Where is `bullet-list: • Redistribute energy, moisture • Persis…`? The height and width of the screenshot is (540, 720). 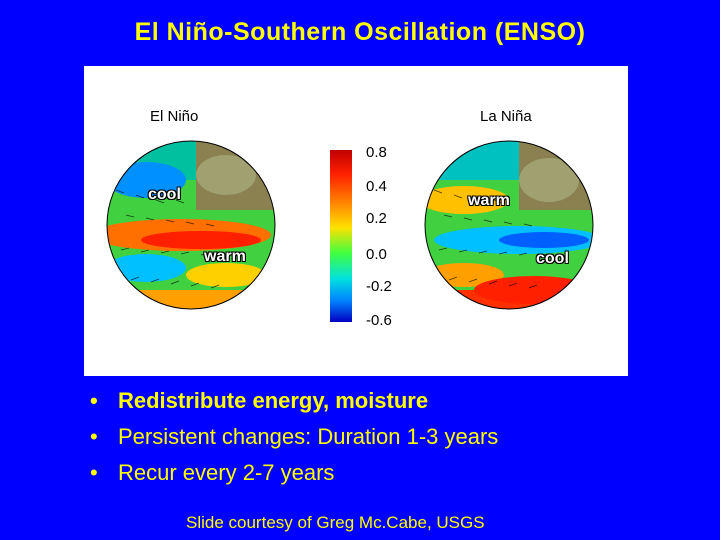
bullet-list: • Redistribute energy, moisture • Persis… is located at coordinates (294, 440).